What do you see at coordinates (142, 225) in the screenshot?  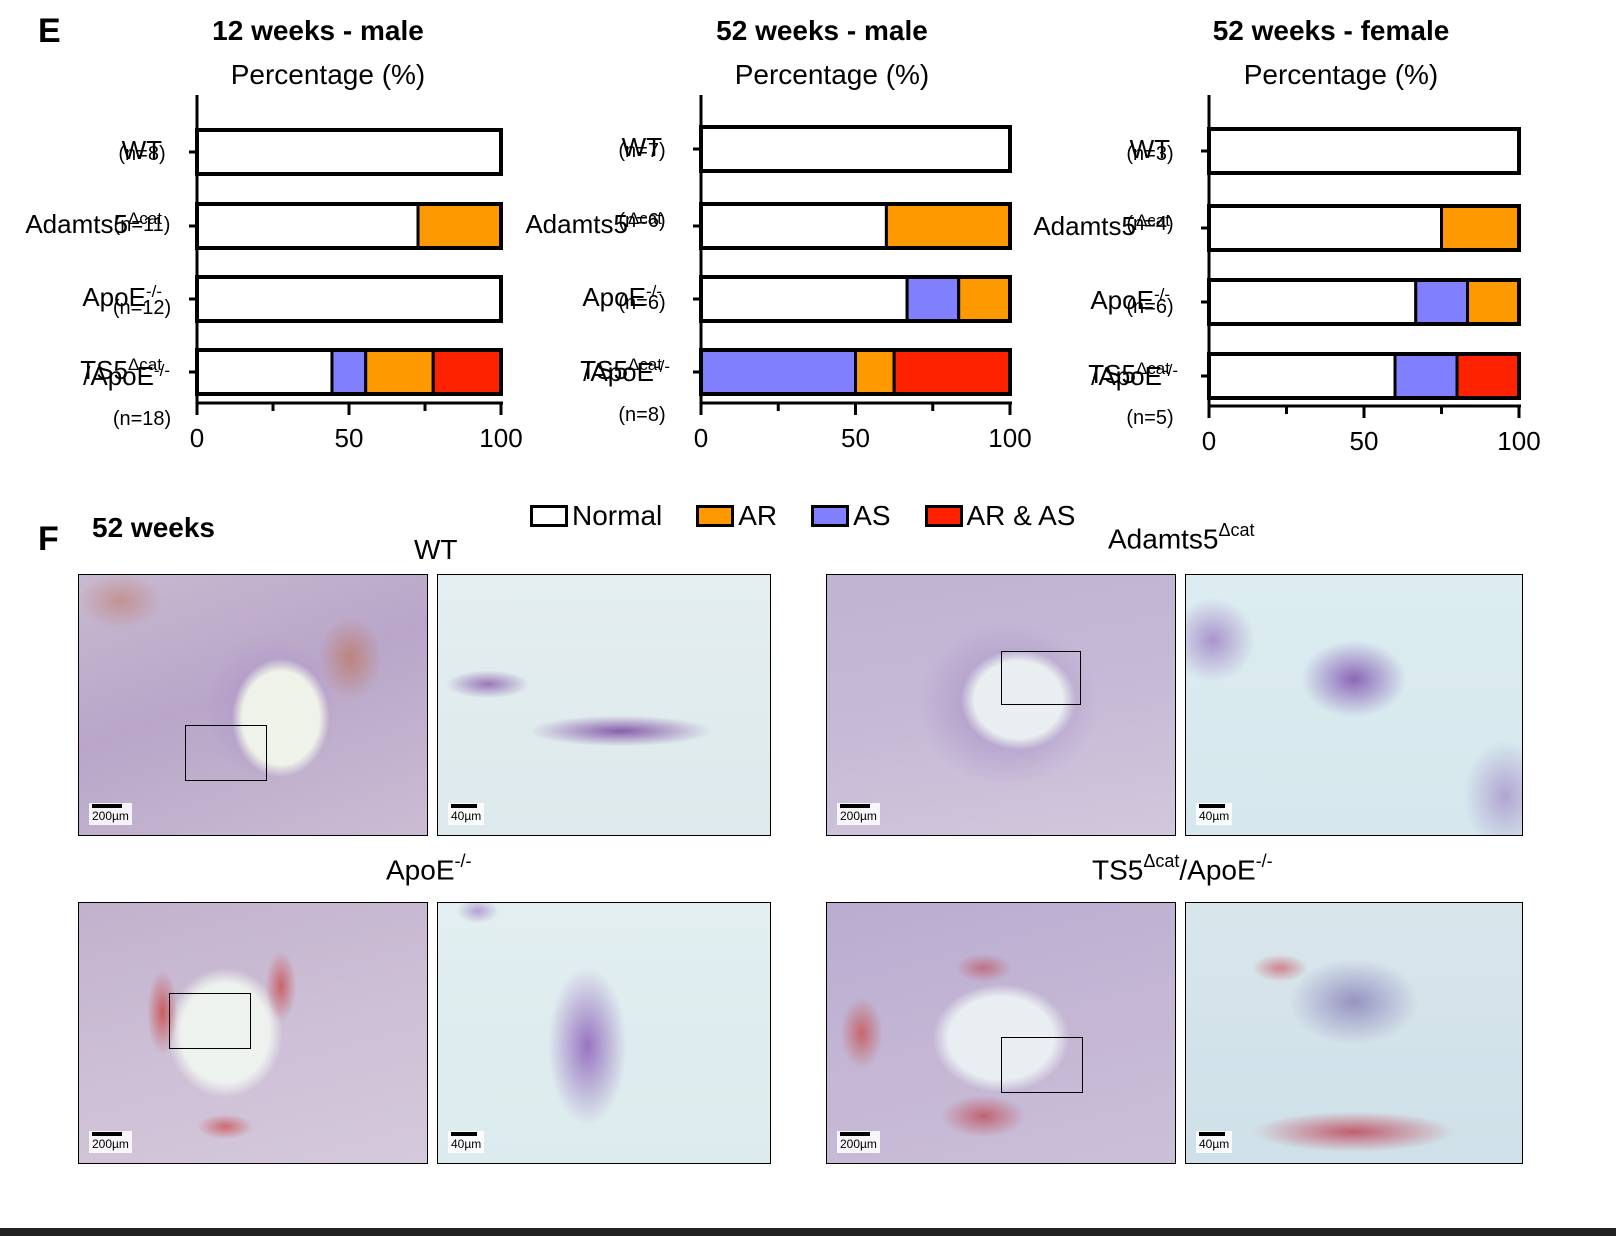 I see `n-label: (n=11)` at bounding box center [142, 225].